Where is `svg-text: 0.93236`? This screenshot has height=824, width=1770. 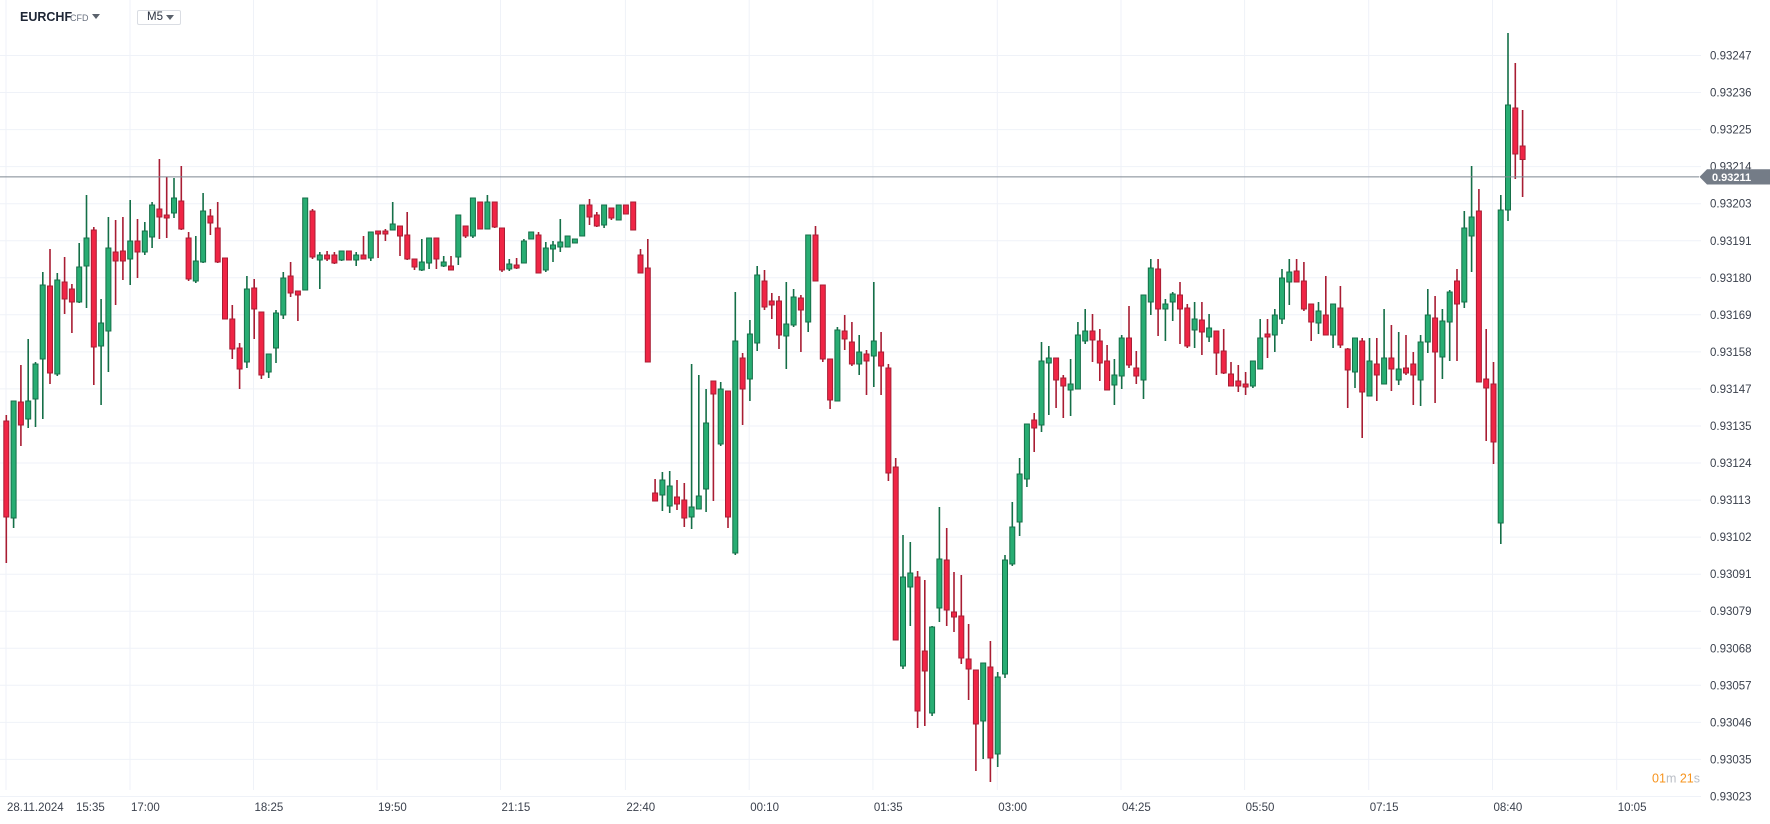 svg-text: 0.93236 is located at coordinates (1731, 94).